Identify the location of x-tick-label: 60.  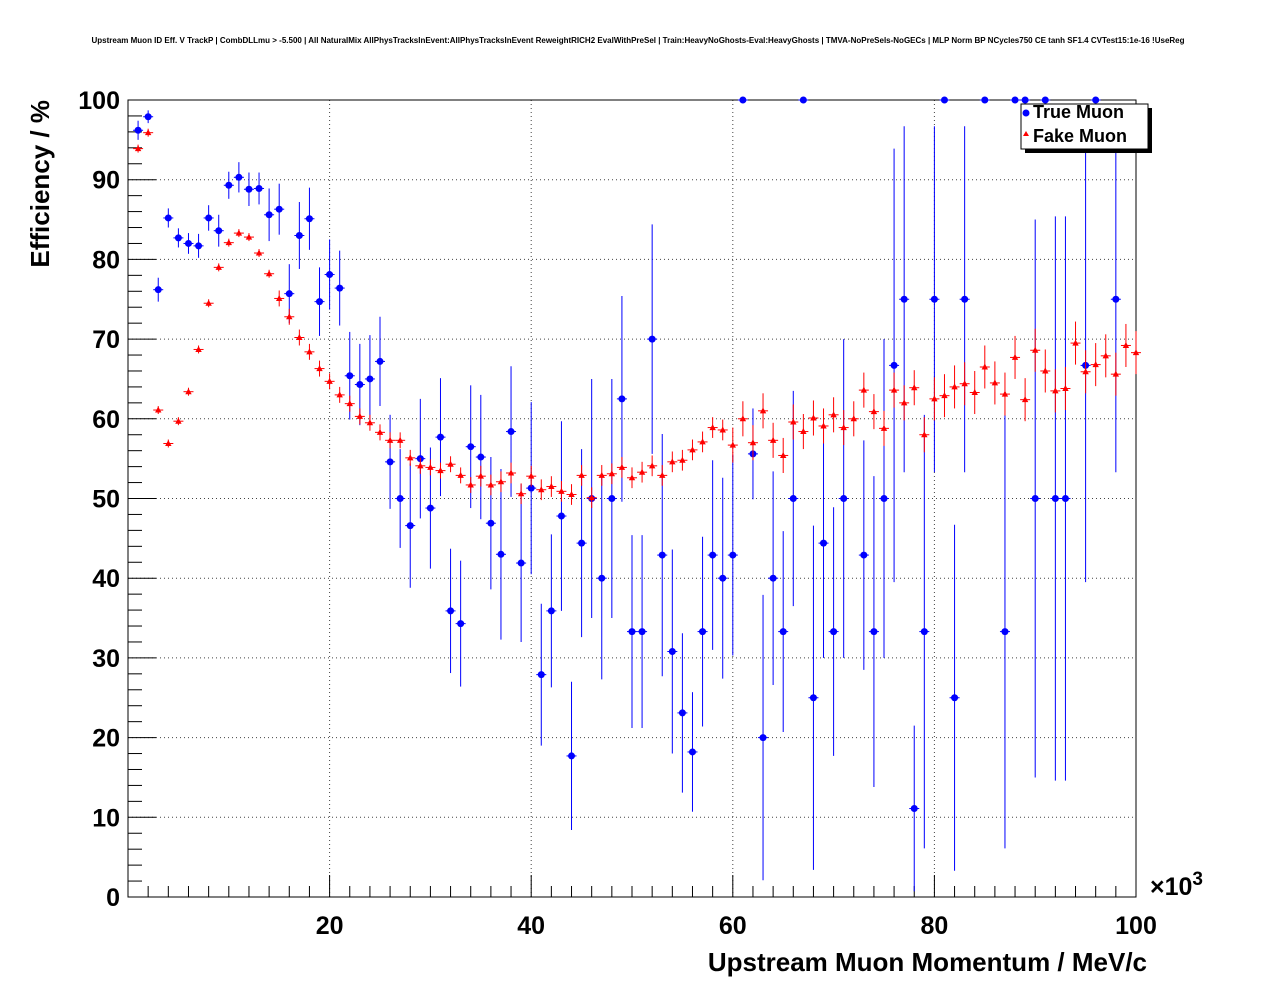
(733, 926).